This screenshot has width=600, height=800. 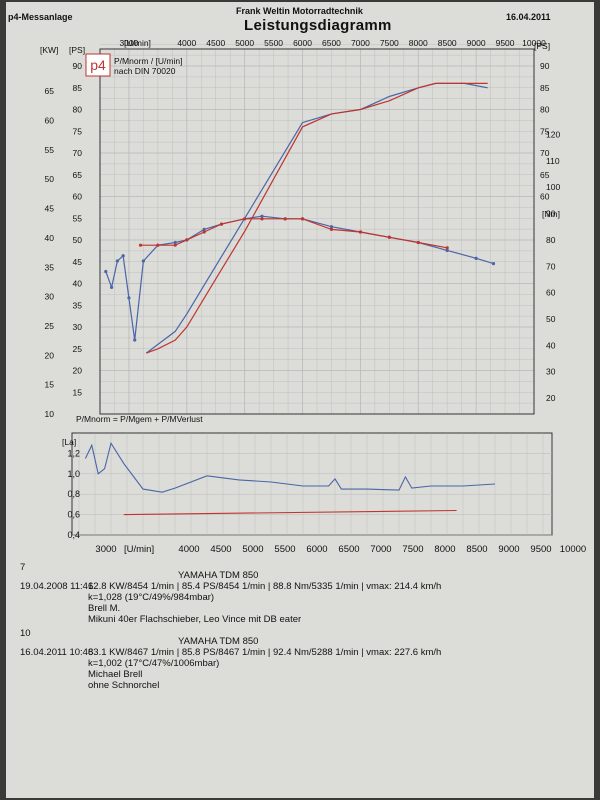 I want to click on p4-logo-text: p4, so click(x=98, y=65).